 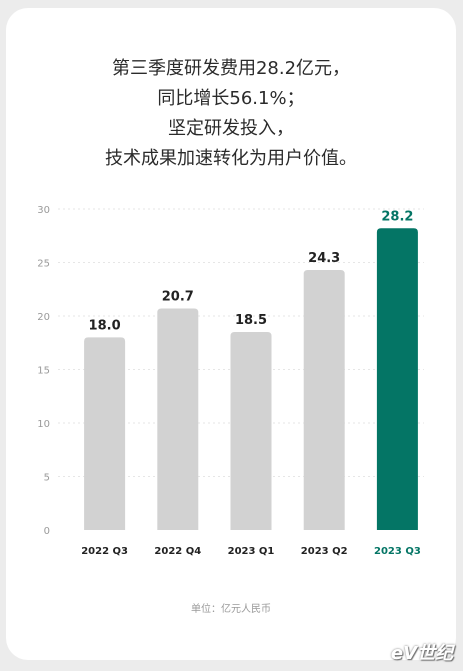 I want to click on bar-value-label: 20.7, so click(x=178, y=297).